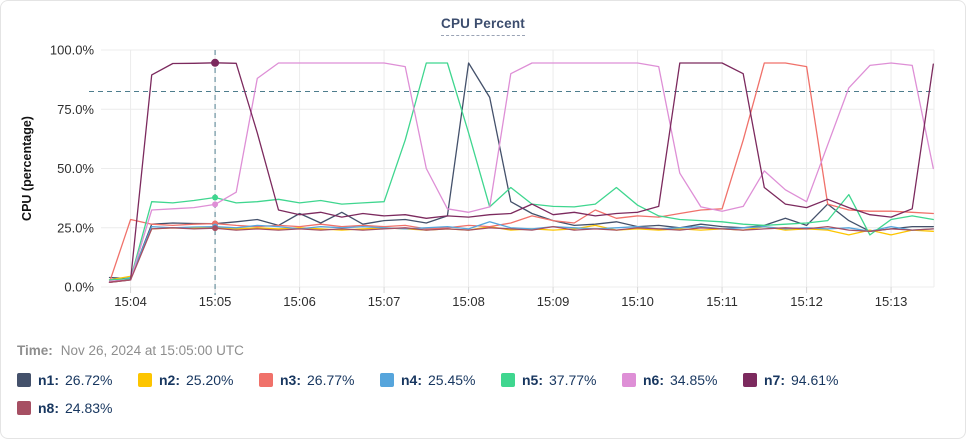 The image size is (968, 441). What do you see at coordinates (508, 380) in the screenshot?
I see `n5-swatch-icon` at bounding box center [508, 380].